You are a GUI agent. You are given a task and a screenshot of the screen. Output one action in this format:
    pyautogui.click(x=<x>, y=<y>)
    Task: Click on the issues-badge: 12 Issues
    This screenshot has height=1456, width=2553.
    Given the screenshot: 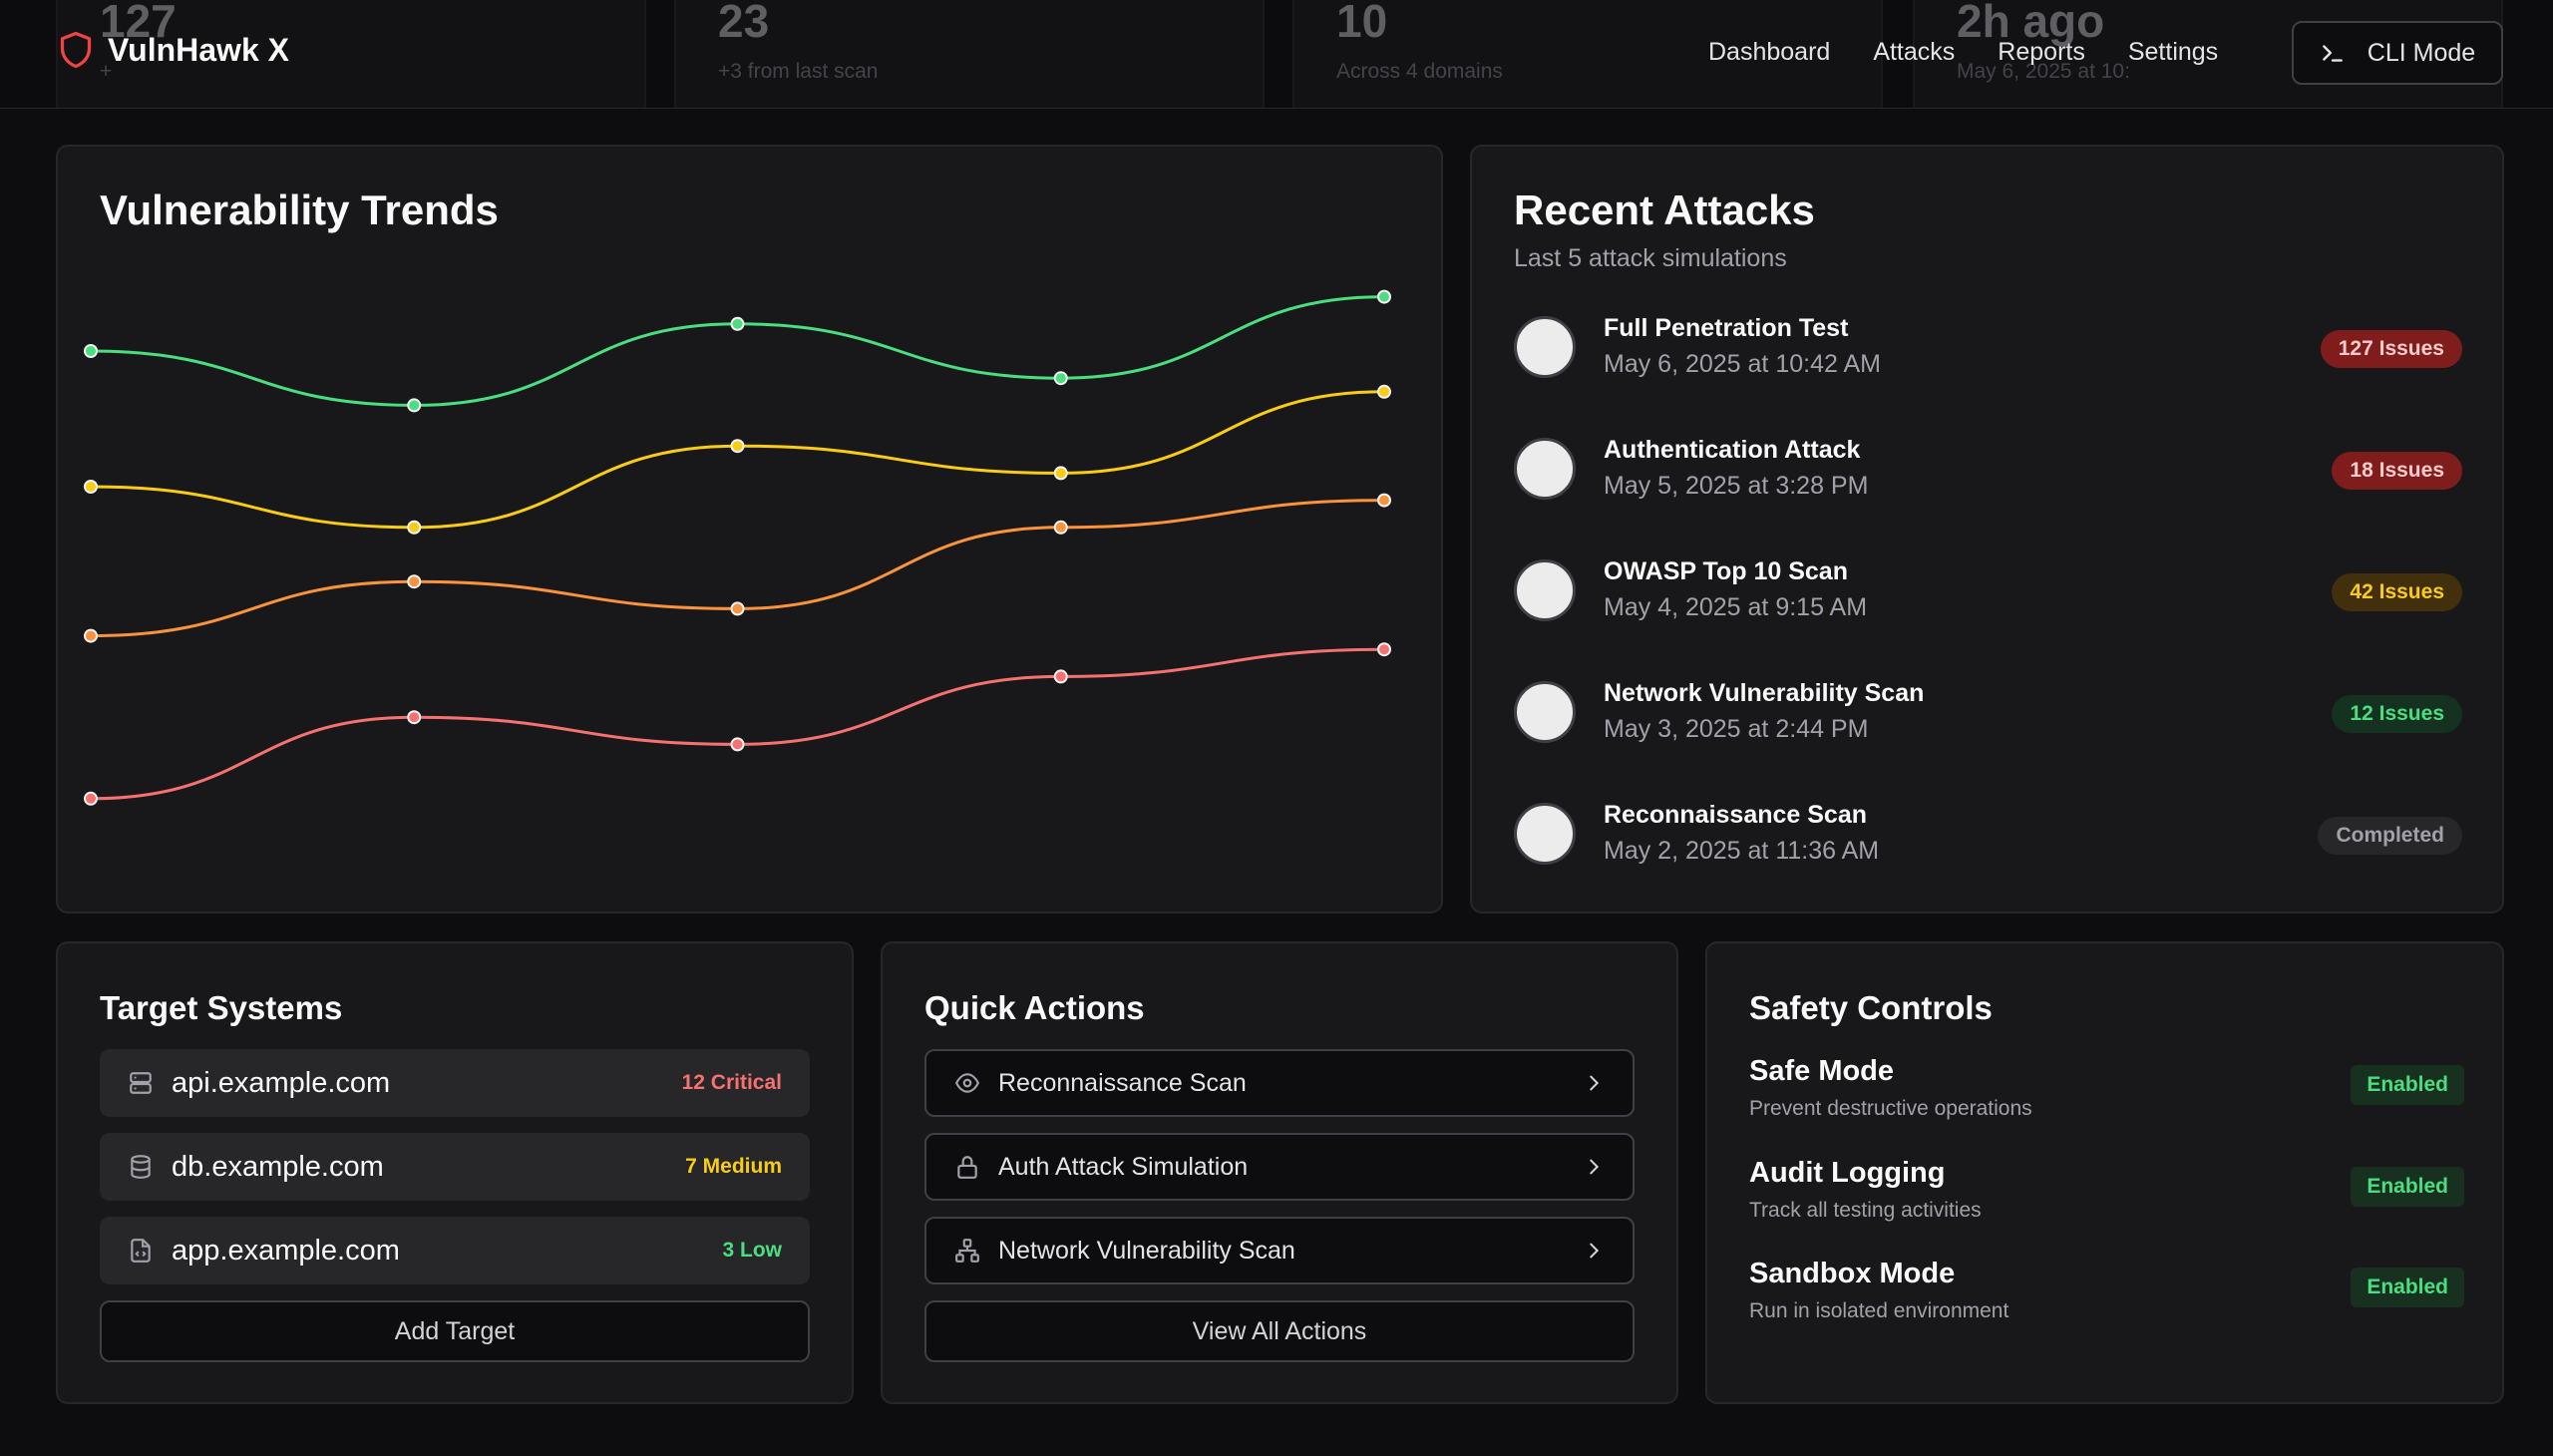 What is the action you would take?
    pyautogui.click(x=2397, y=714)
    